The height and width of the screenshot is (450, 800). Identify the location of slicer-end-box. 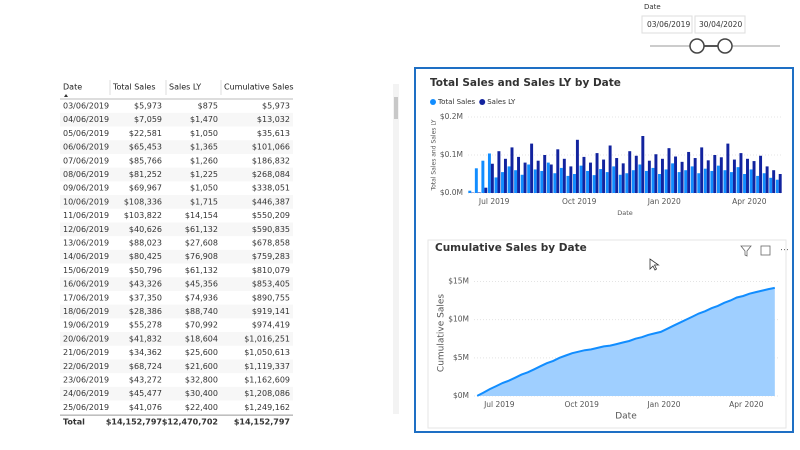
(720, 24).